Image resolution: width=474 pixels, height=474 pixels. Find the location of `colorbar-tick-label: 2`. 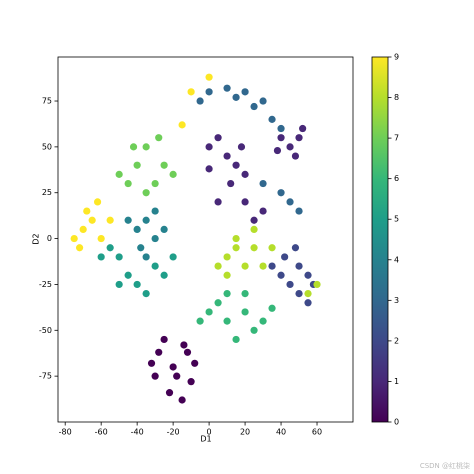

colorbar-tick-label: 2 is located at coordinates (396, 340).